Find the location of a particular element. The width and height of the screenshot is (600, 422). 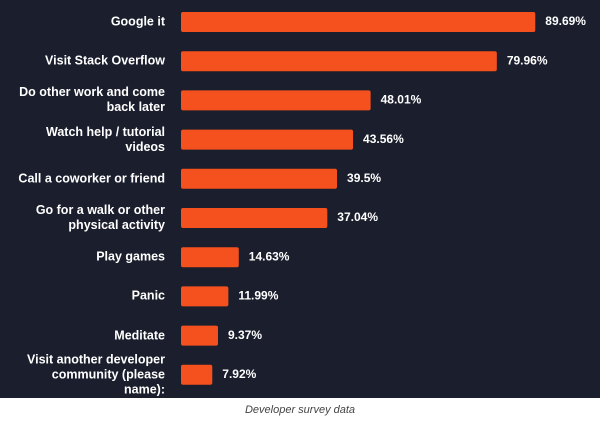

category-label: Visit Stack Overflow is located at coordinates (105, 60).